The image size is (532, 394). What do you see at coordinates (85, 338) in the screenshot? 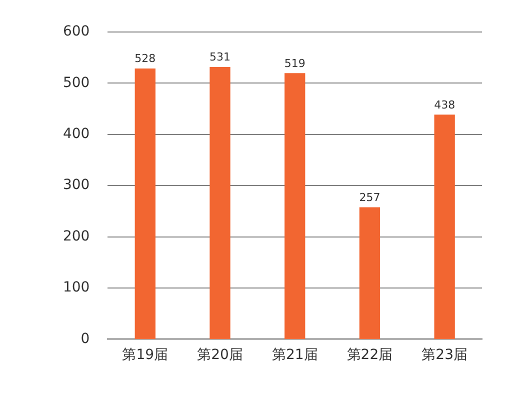
I see `y-tick-label: 0` at bounding box center [85, 338].